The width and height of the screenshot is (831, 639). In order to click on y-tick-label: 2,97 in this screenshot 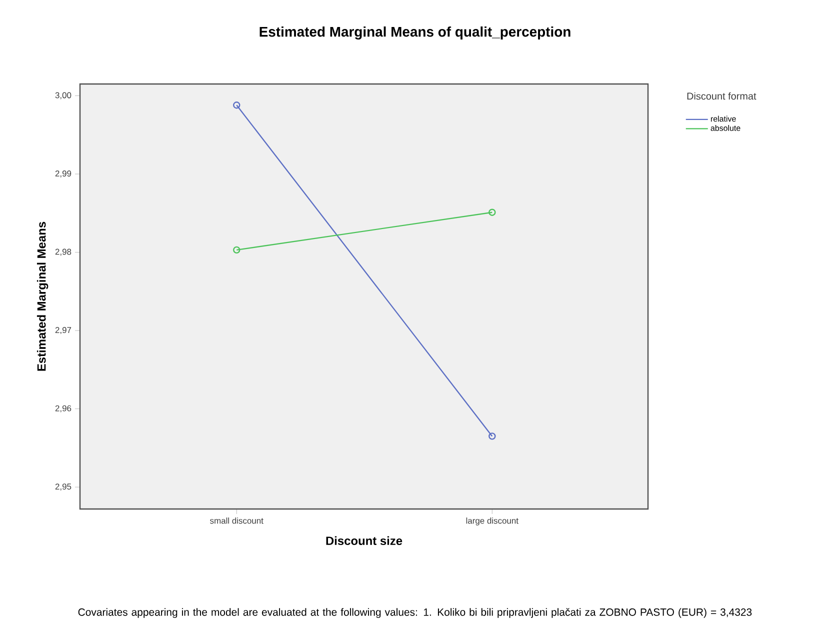, I will do `click(63, 330)`.